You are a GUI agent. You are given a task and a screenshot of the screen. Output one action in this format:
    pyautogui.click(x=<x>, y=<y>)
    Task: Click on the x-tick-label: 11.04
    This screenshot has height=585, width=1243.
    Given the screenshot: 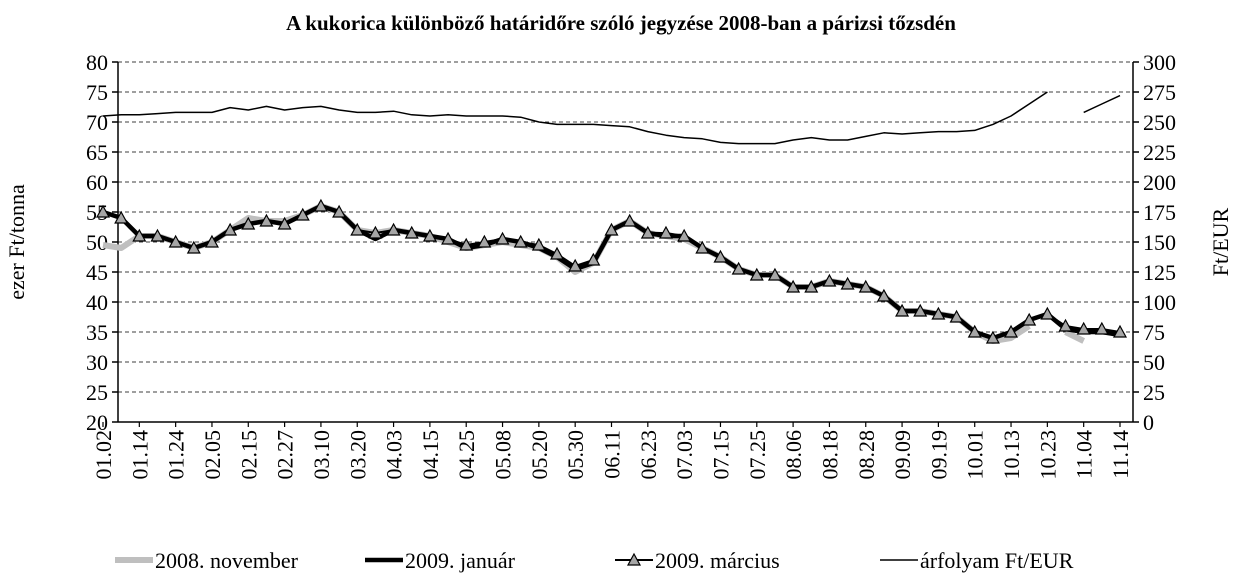 What is the action you would take?
    pyautogui.click(x=1084, y=454)
    